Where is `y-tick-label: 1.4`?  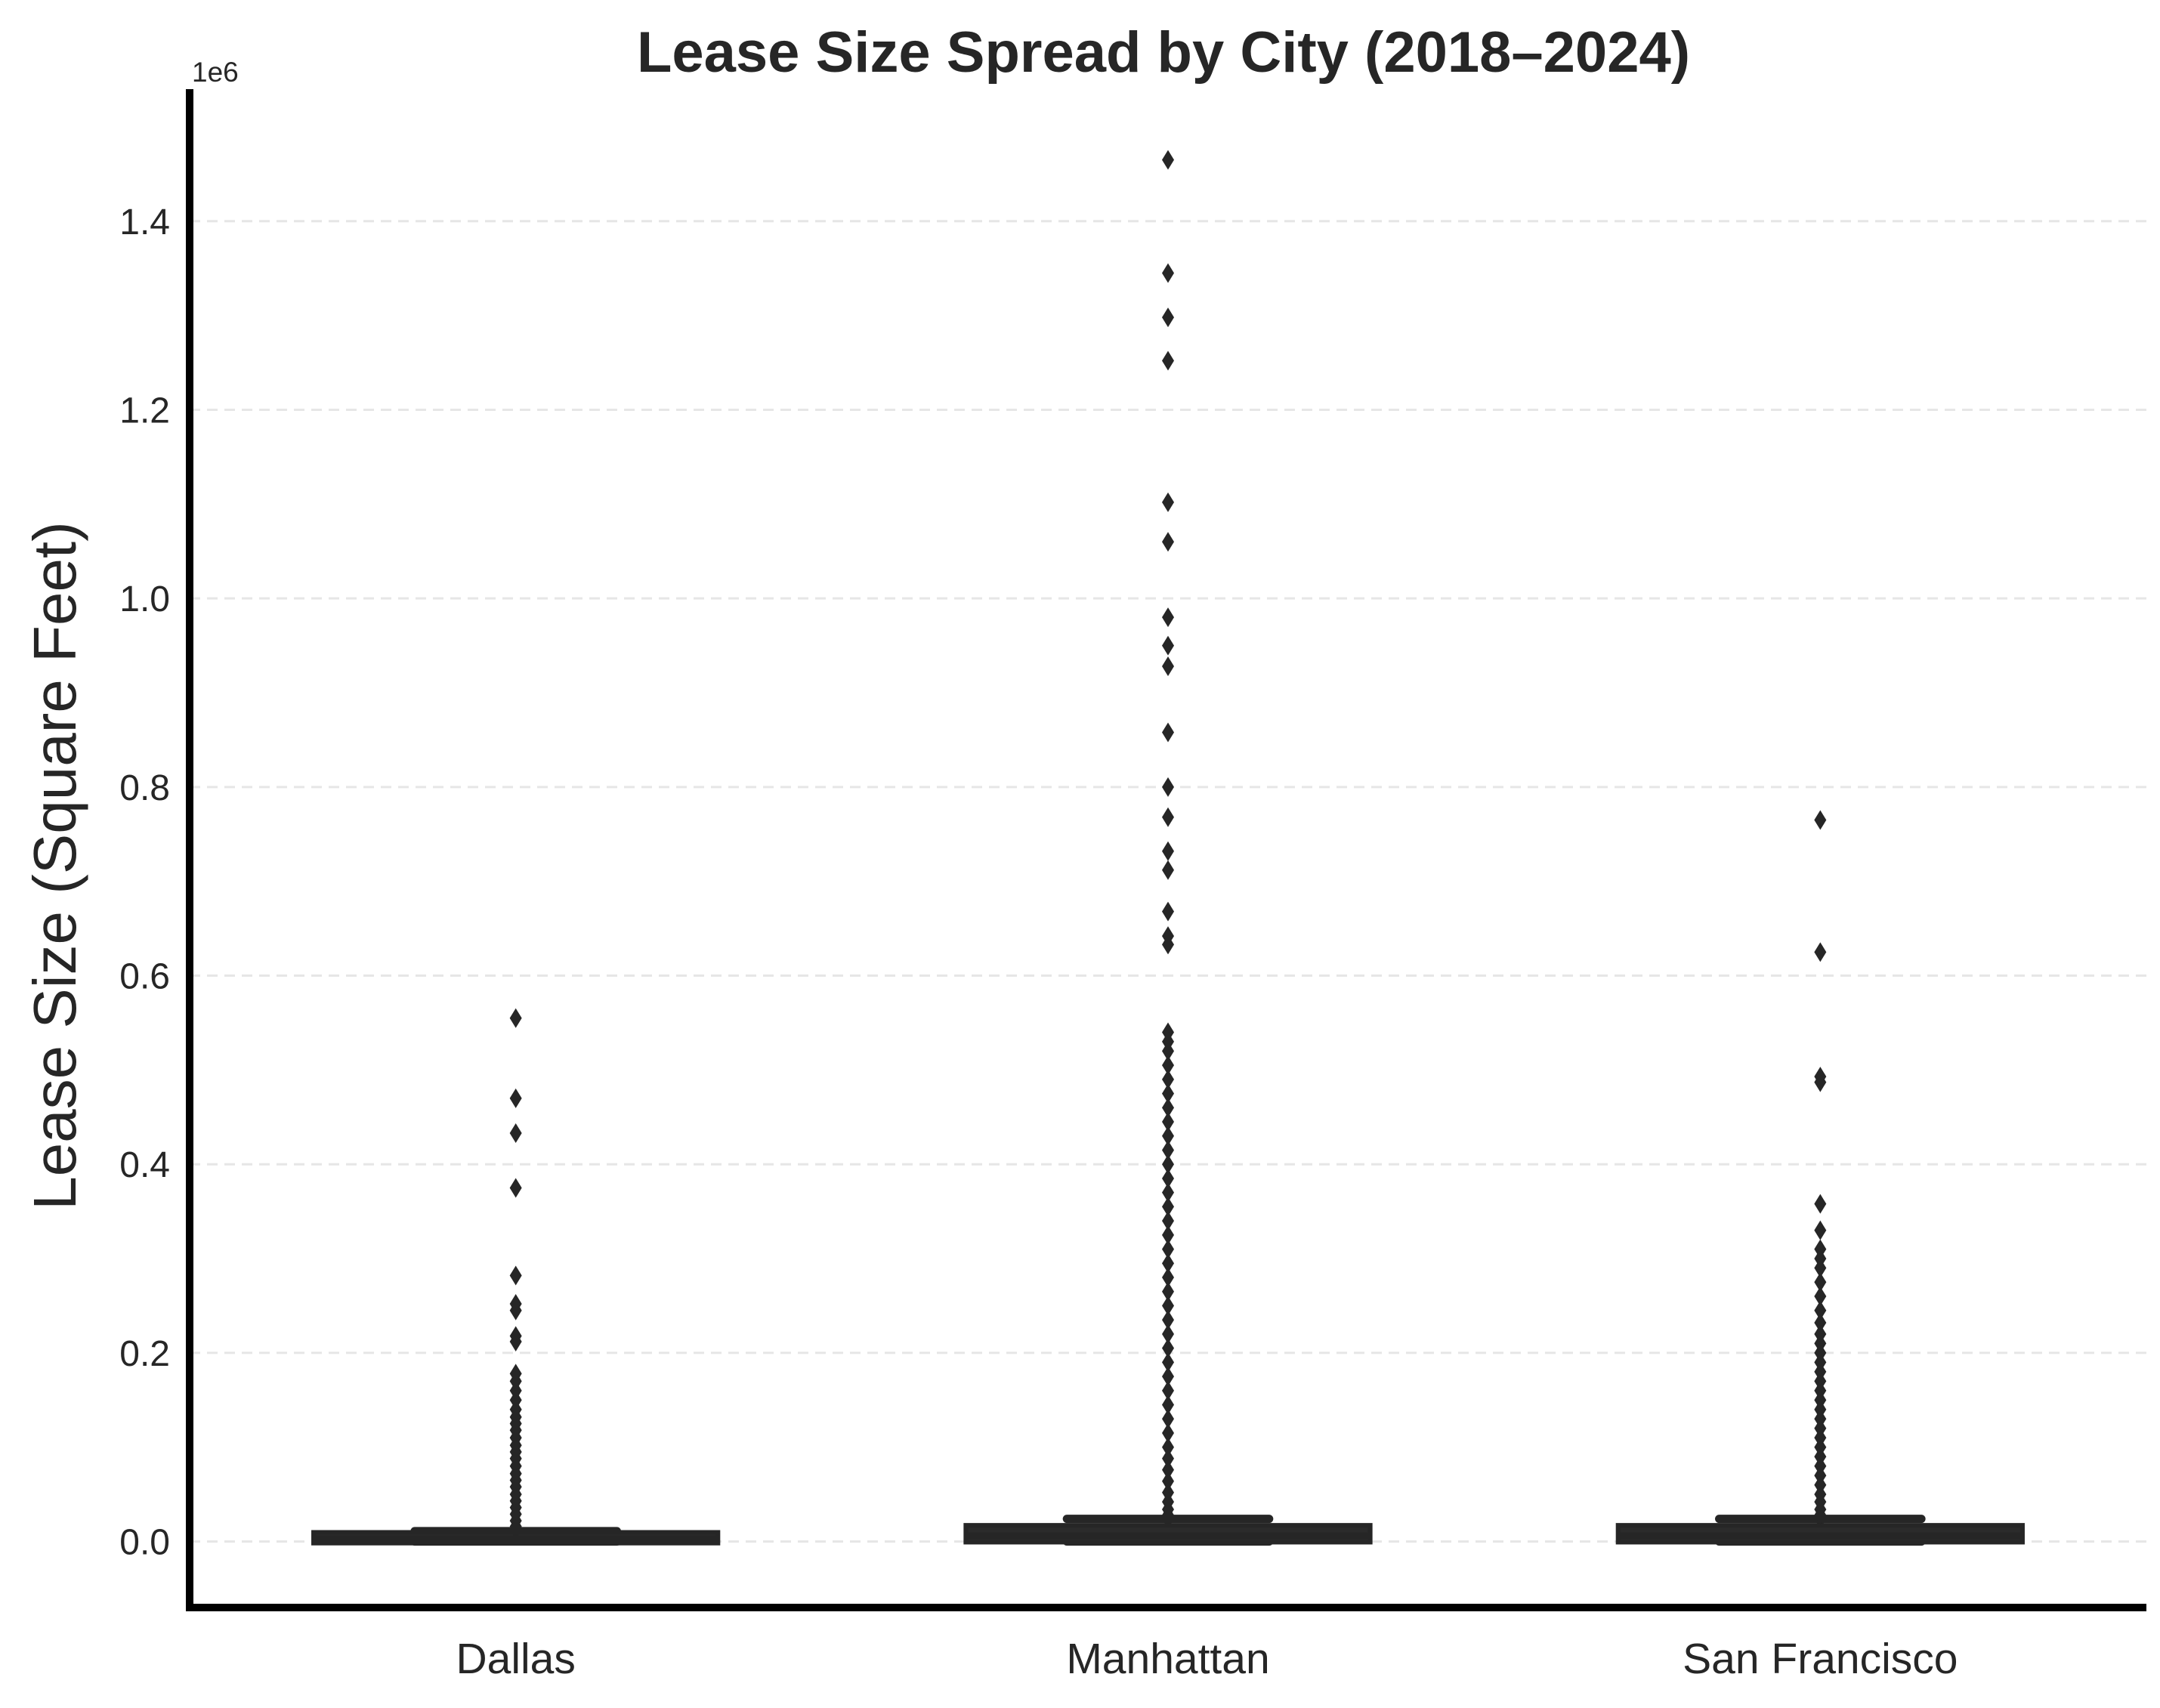
y-tick-label: 1.4 is located at coordinates (144, 222).